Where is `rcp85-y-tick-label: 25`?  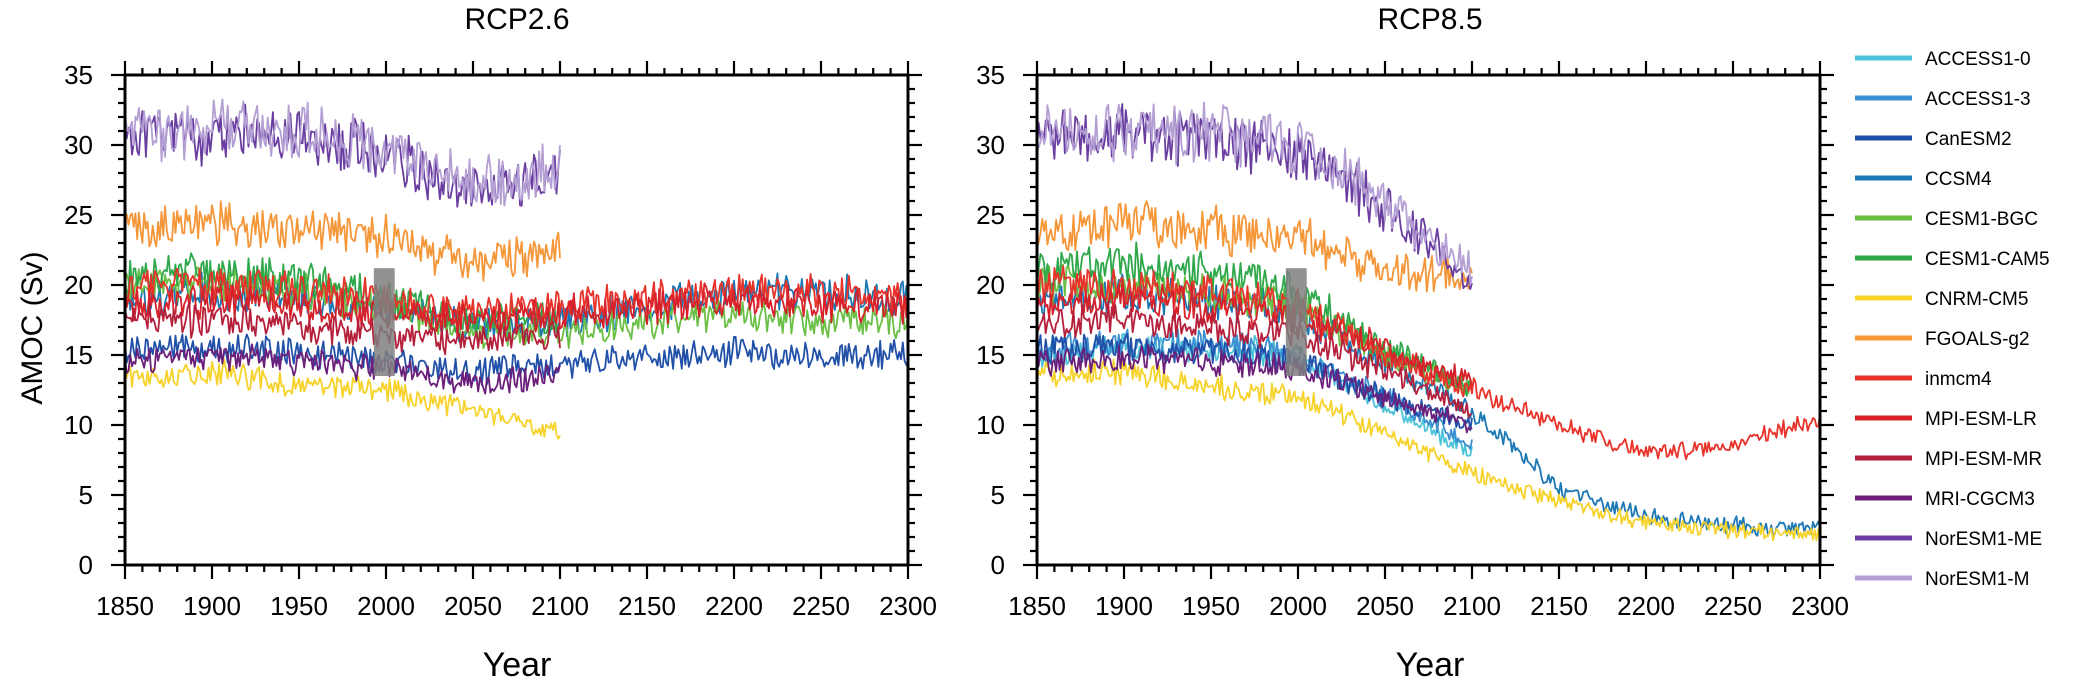
rcp85-y-tick-label: 25 is located at coordinates (990, 215).